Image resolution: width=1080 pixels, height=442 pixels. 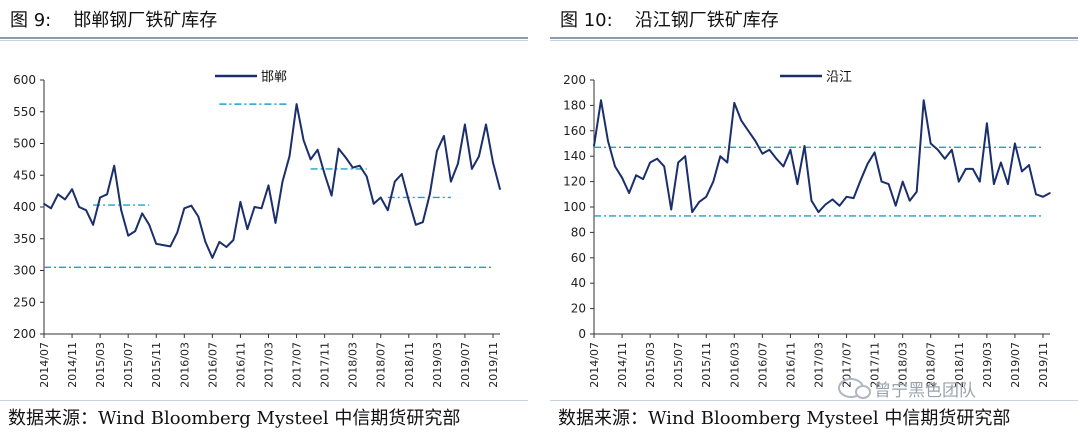 What do you see at coordinates (925, 391) in the screenshot?
I see `watermark-text: 曾宁黑色团队` at bounding box center [925, 391].